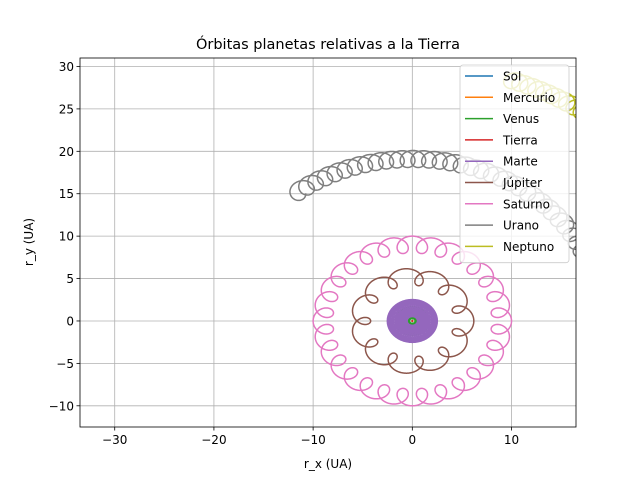 Image resolution: width=640 pixels, height=480 pixels. Describe the element at coordinates (512, 77) in the screenshot. I see `legend-sol-label: Sol` at that location.